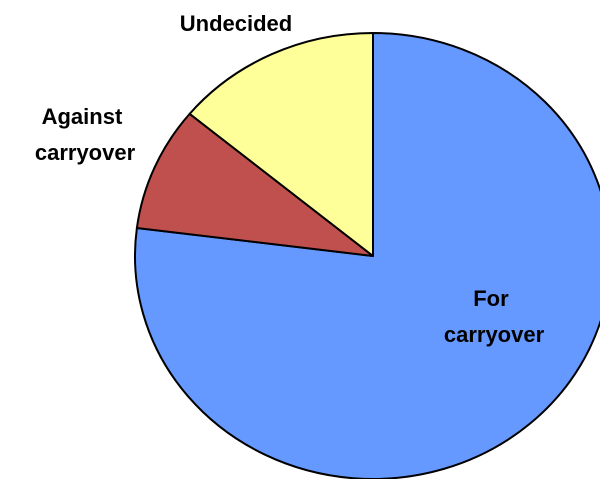 The width and height of the screenshot is (600, 479). What do you see at coordinates (236, 23) in the screenshot?
I see `label-undecided: Undecided` at bounding box center [236, 23].